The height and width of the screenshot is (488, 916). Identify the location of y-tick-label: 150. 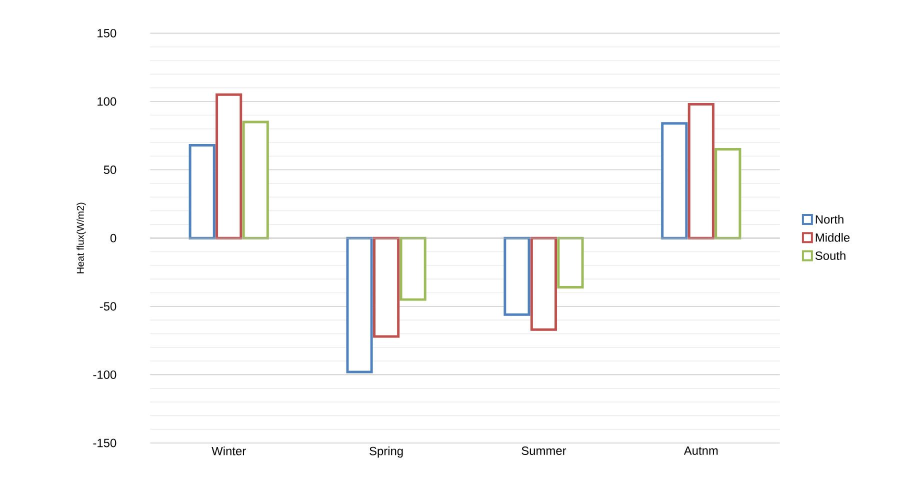
(107, 33).